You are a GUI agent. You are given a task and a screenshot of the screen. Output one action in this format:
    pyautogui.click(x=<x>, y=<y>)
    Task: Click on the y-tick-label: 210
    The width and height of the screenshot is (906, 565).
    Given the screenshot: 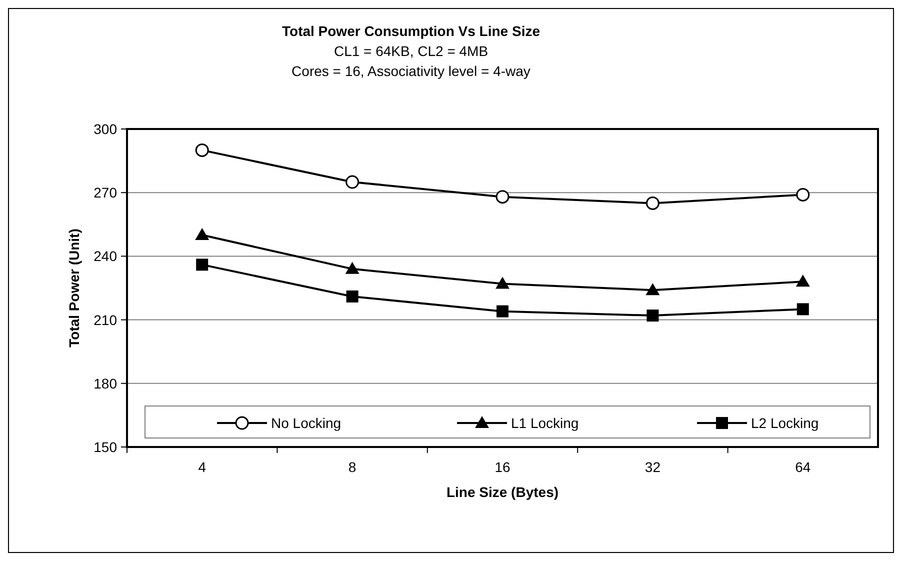 What is the action you would take?
    pyautogui.click(x=106, y=320)
    